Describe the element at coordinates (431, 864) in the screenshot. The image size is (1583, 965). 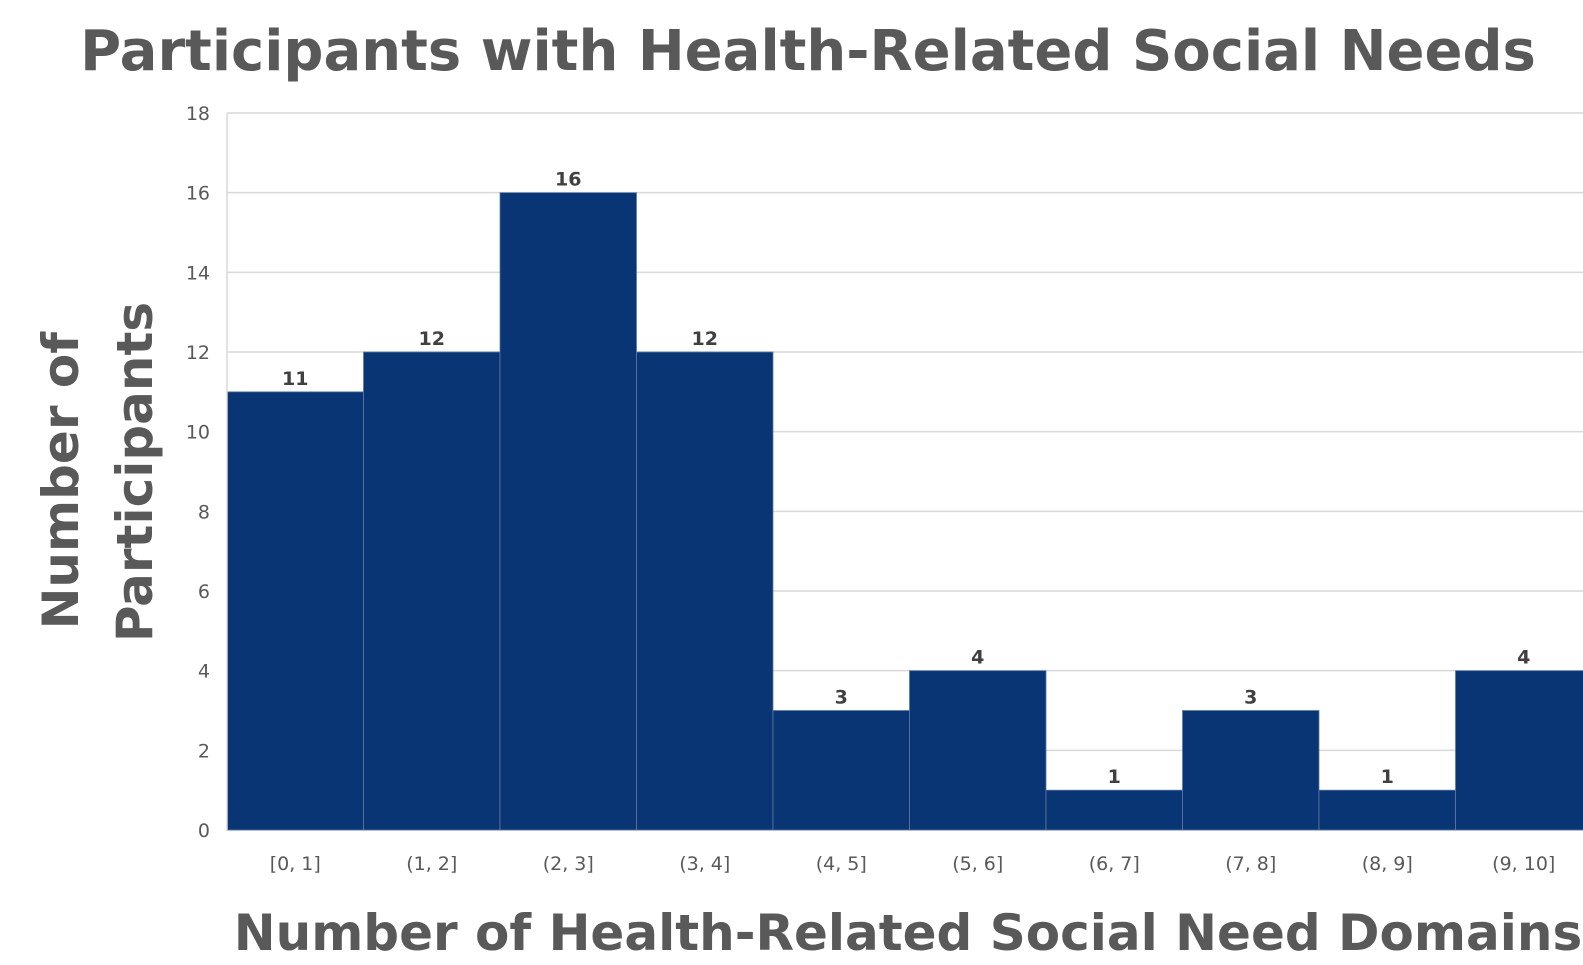
I see `x-tick-label: (1, 2]` at that location.